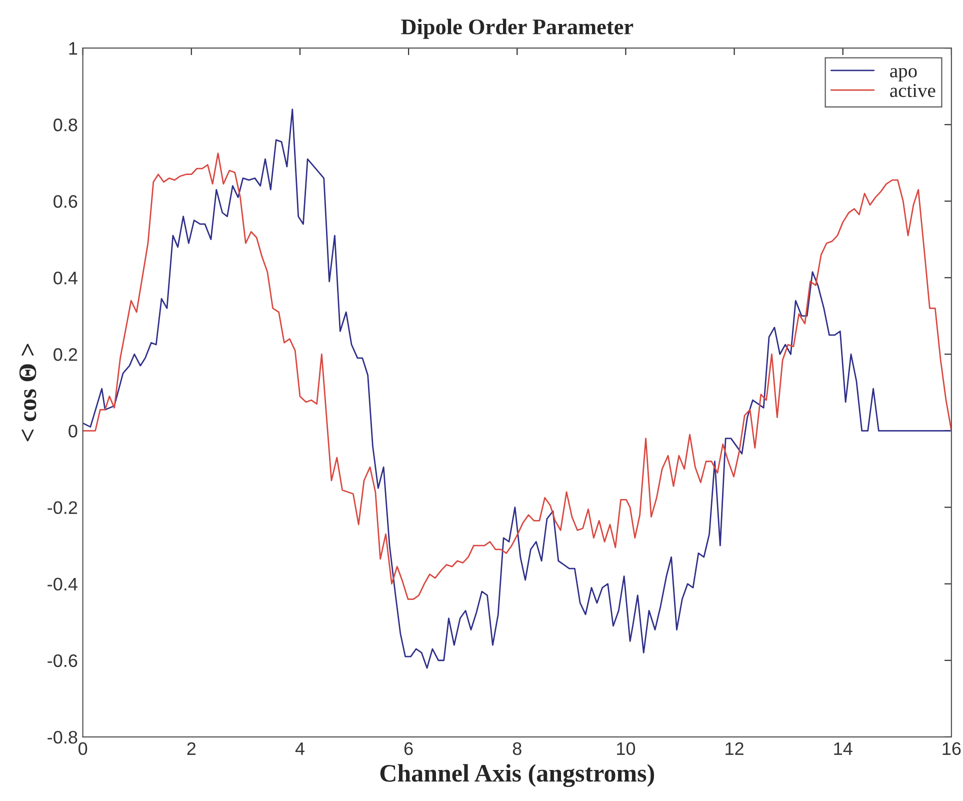 The image size is (963, 801). Describe the element at coordinates (626, 749) in the screenshot. I see `x-tick-label: 10` at that location.